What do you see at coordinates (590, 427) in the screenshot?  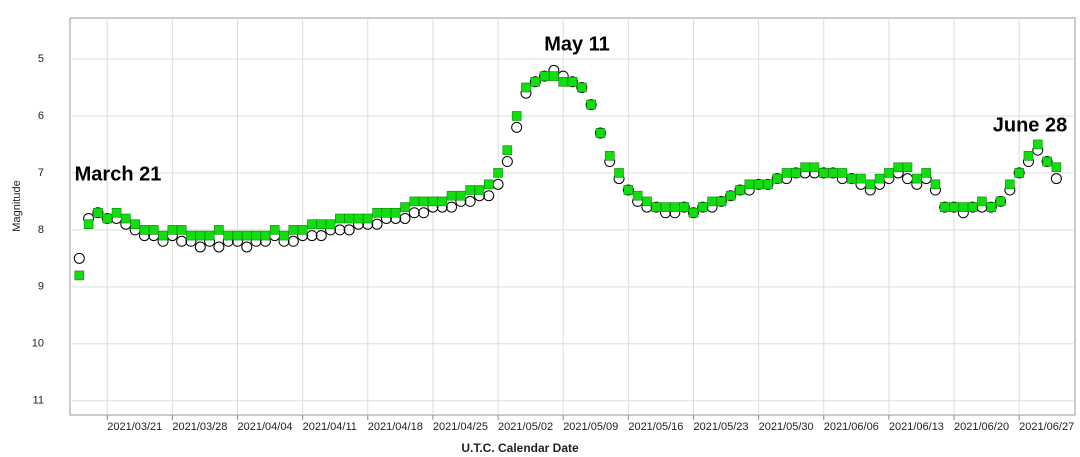 I see `x-tick-label: 2021/05/09` at bounding box center [590, 427].